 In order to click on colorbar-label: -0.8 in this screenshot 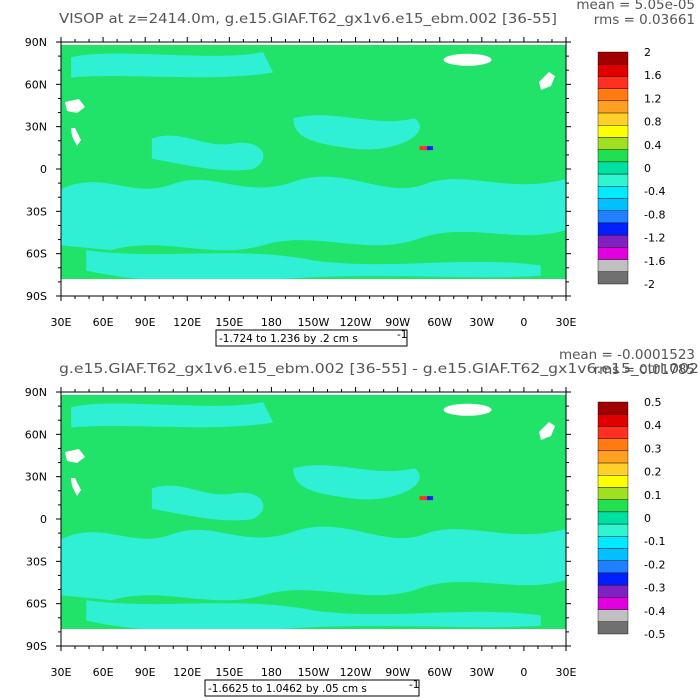, I will do `click(654, 214)`.